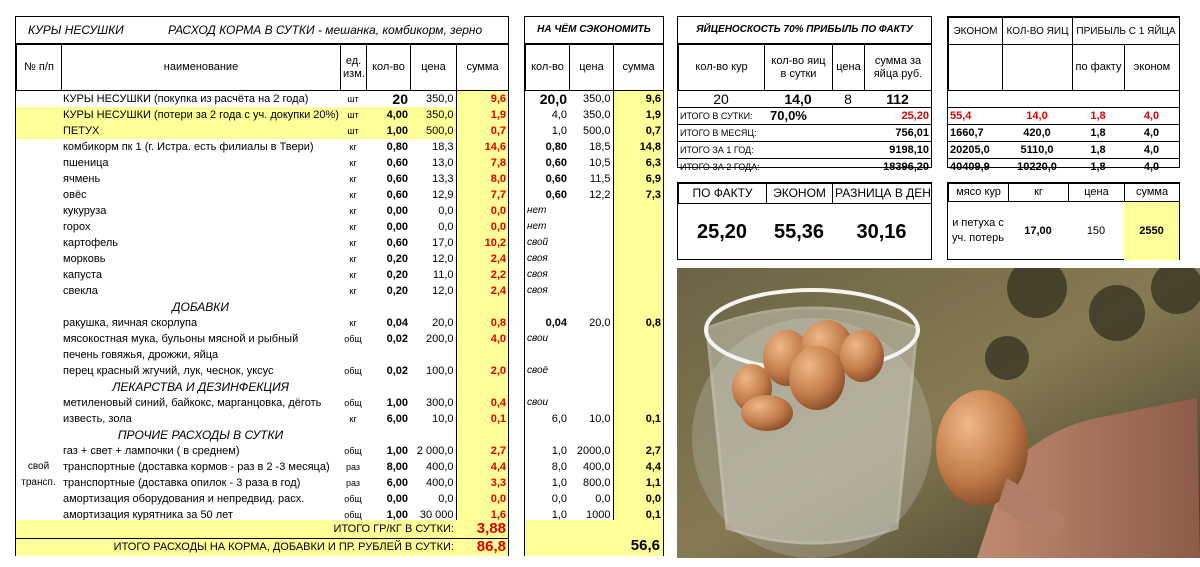 This screenshot has height=567, width=1200. Describe the element at coordinates (397, 403) in the screenshot. I see `row-qty: 1,00` at that location.